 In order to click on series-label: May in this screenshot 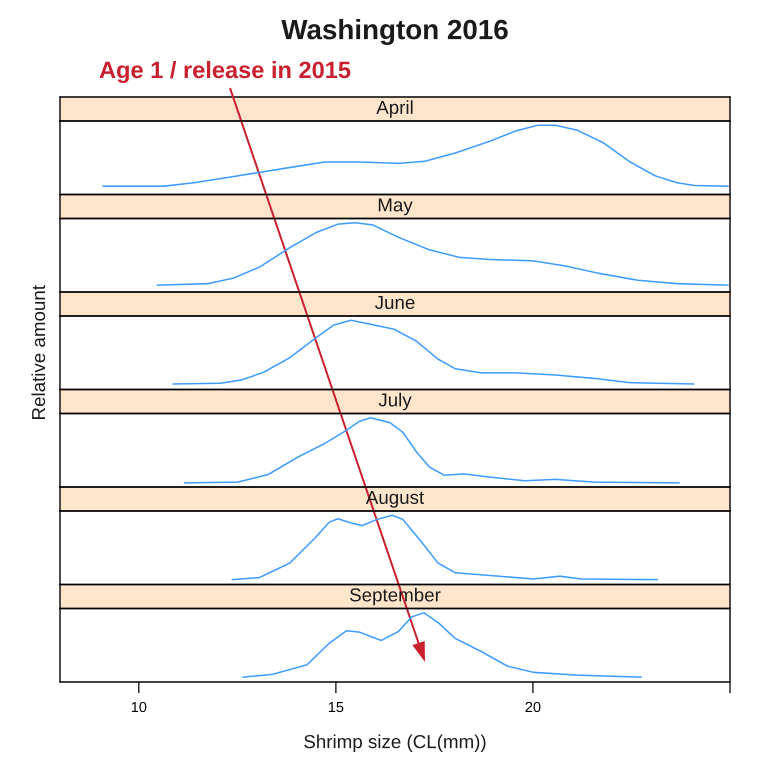, I will do `click(395, 207)`.